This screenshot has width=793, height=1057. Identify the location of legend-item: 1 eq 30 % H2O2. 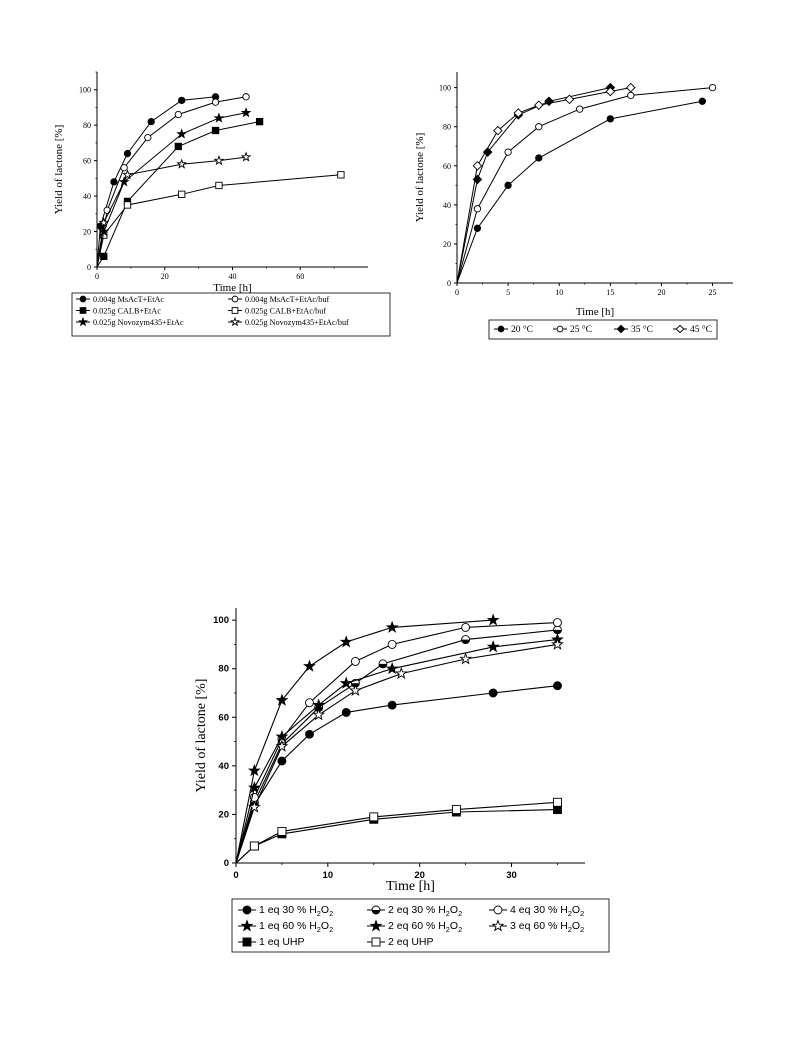
(285, 911).